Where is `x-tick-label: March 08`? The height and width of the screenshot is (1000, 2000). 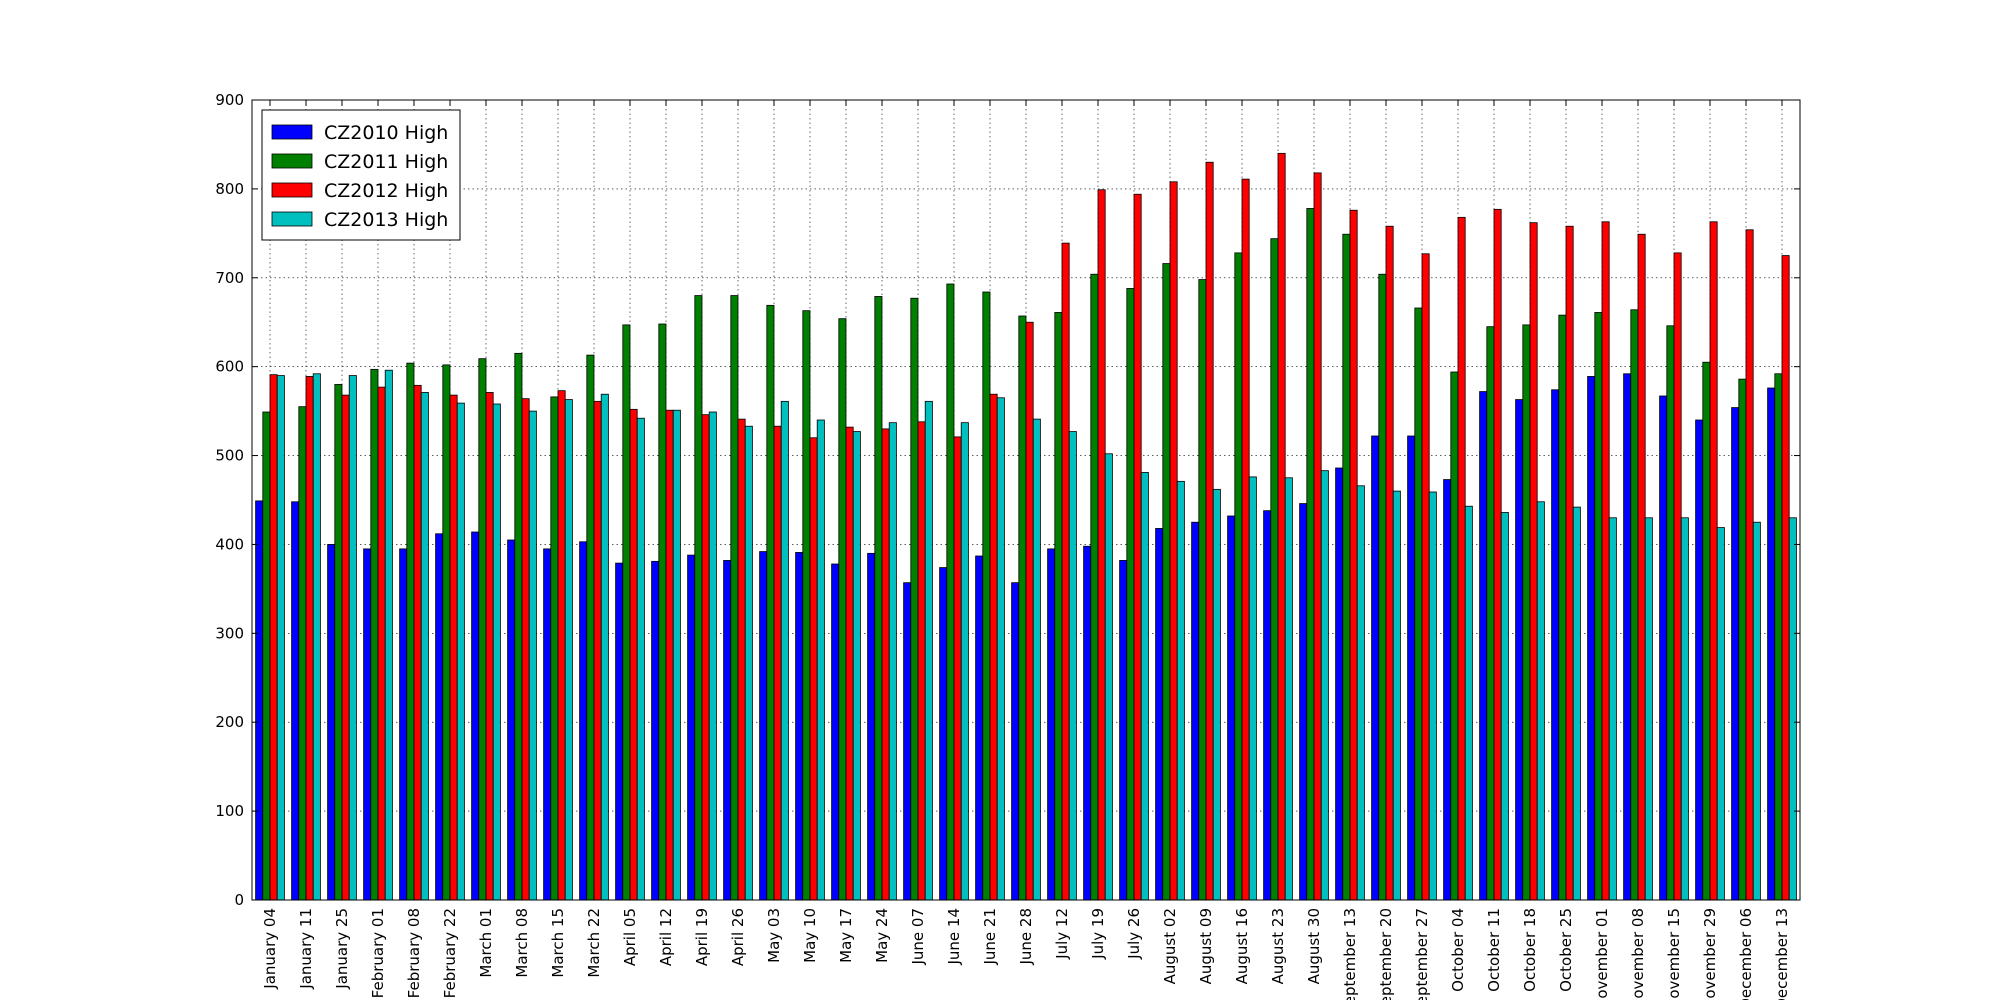
x-tick-label: March 08 is located at coordinates (522, 943).